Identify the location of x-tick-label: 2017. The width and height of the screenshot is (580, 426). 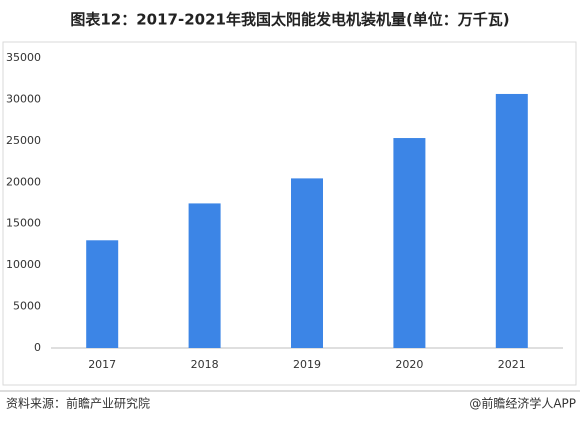
(102, 364).